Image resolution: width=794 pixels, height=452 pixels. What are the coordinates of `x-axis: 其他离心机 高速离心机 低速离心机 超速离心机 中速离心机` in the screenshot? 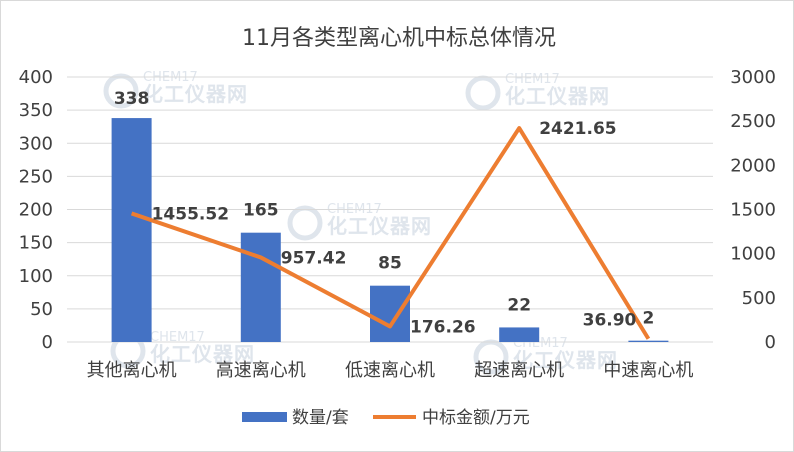 It's located at (390, 370).